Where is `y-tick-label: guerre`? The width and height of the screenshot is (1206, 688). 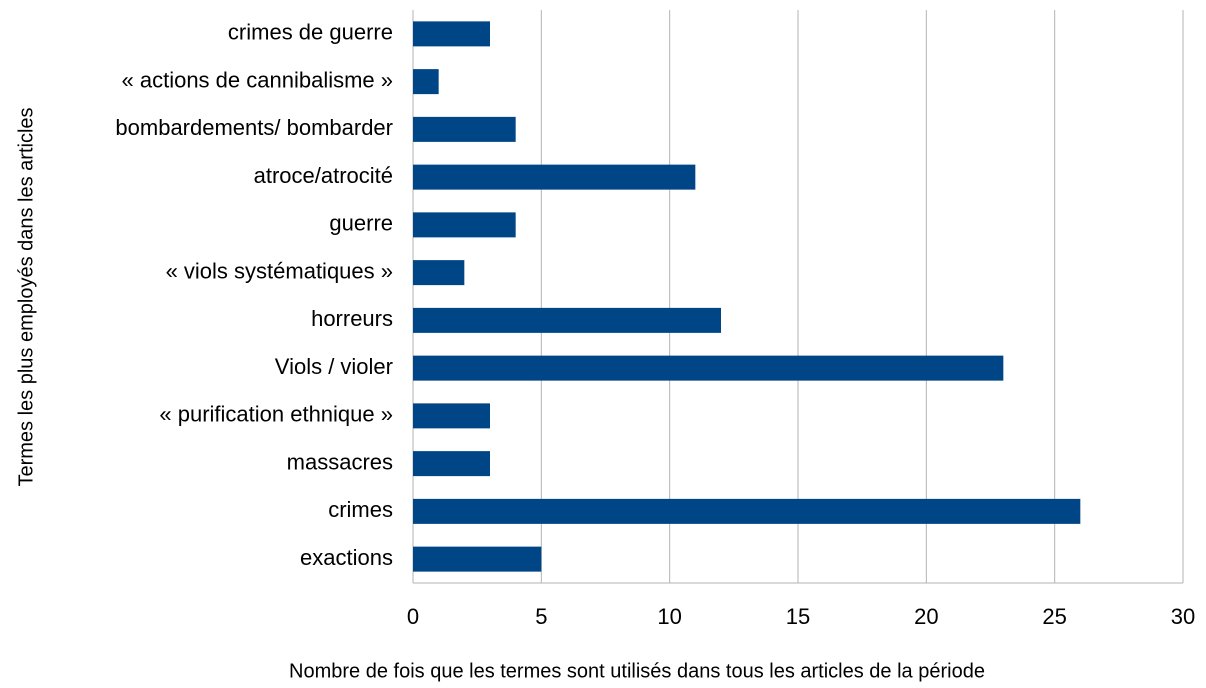 y-tick-label: guerre is located at coordinates (361, 223).